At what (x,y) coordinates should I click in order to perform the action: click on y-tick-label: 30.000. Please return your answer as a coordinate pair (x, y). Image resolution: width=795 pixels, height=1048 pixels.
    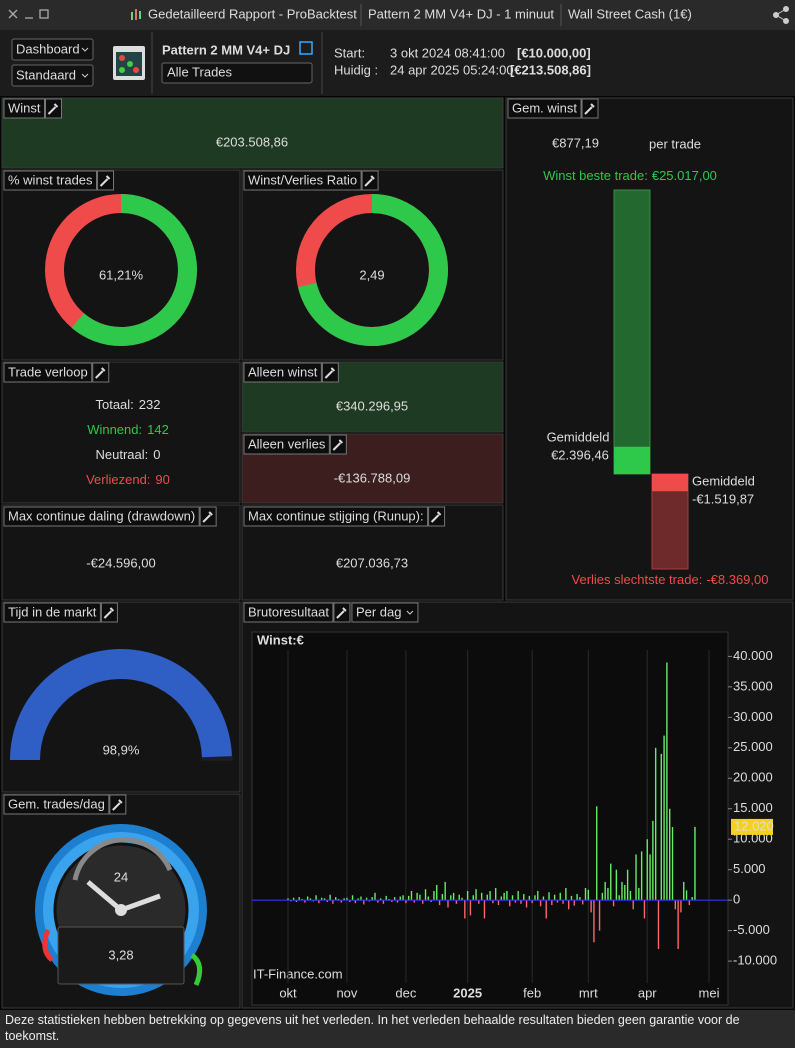
    Looking at the image, I should click on (753, 716).